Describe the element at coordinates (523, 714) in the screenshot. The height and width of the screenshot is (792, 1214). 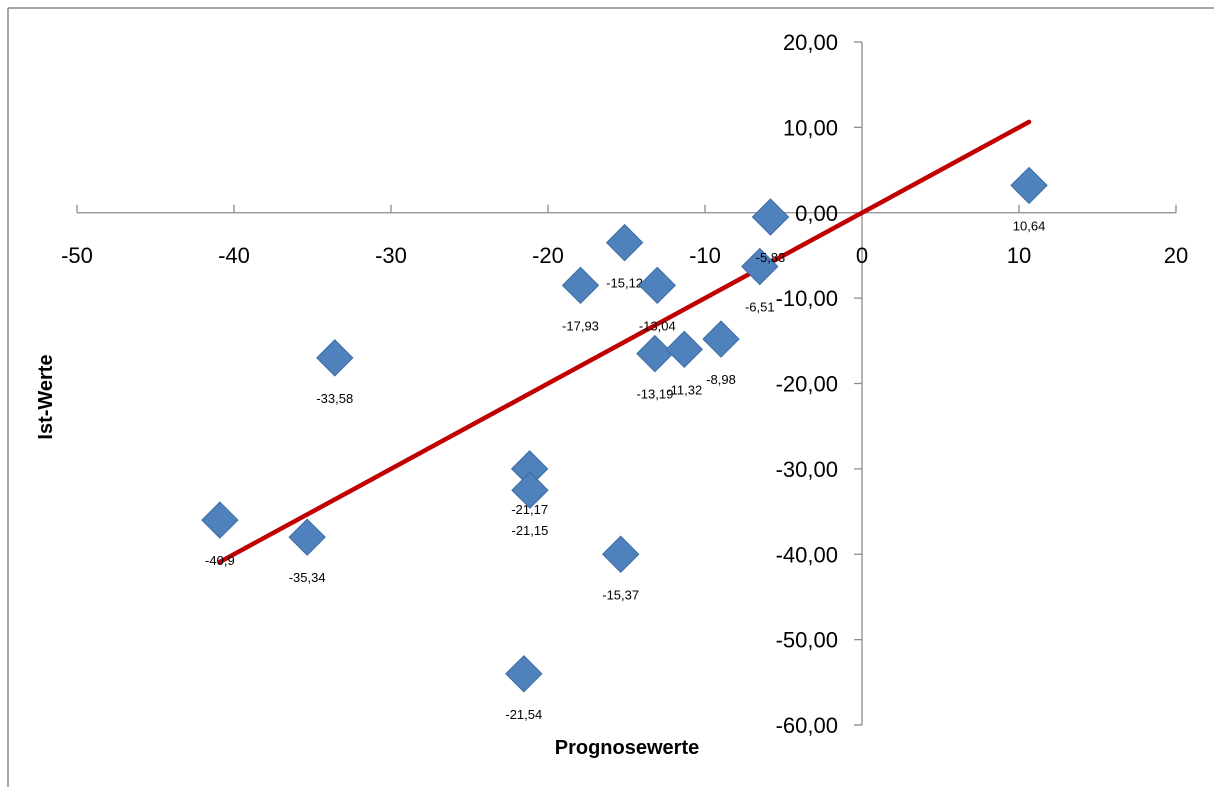
I see `data-label: -21,54` at that location.